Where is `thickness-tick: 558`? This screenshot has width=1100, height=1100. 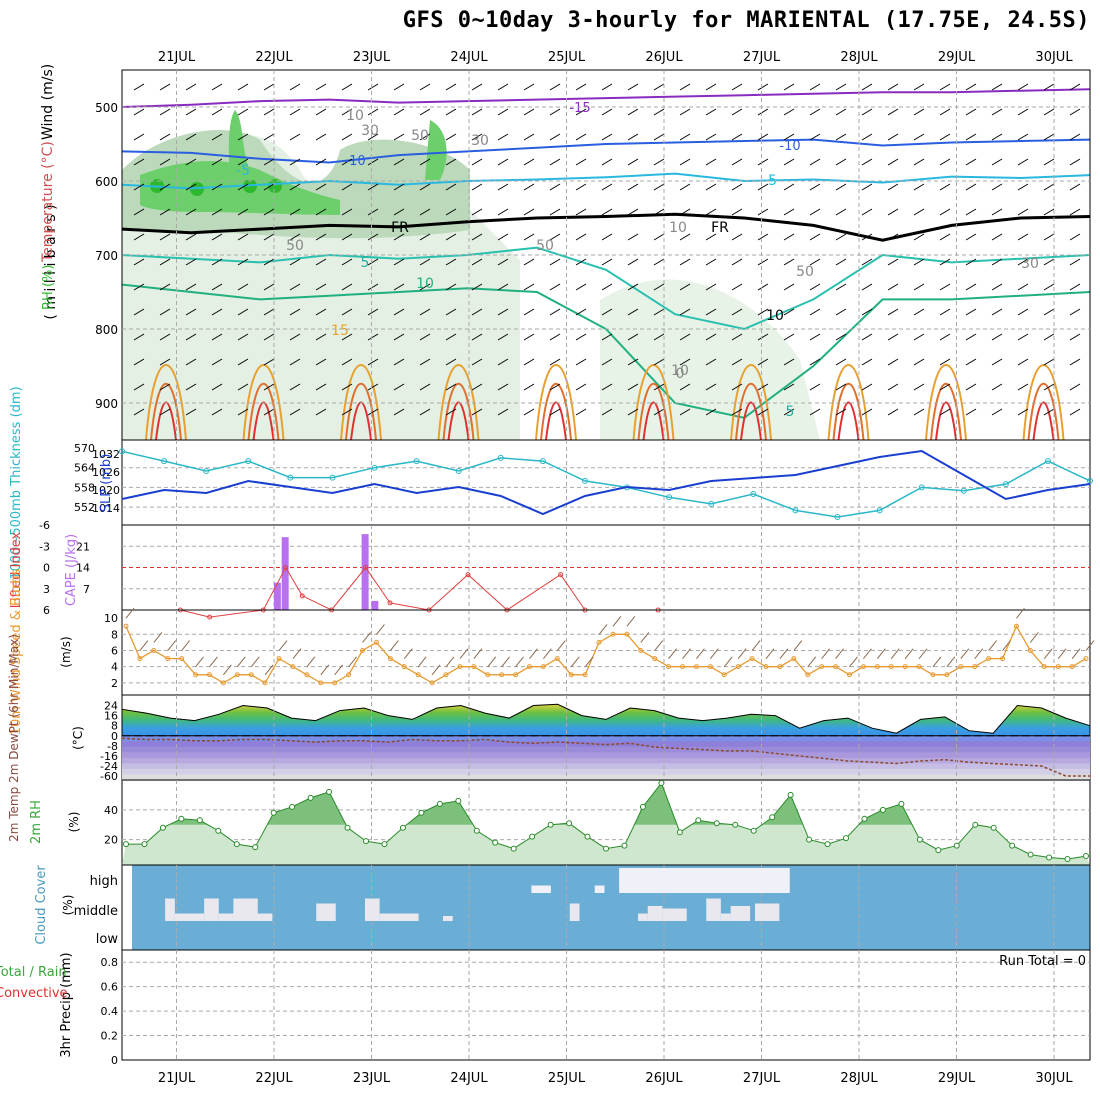
thickness-tick: 558 is located at coordinates (84, 487).